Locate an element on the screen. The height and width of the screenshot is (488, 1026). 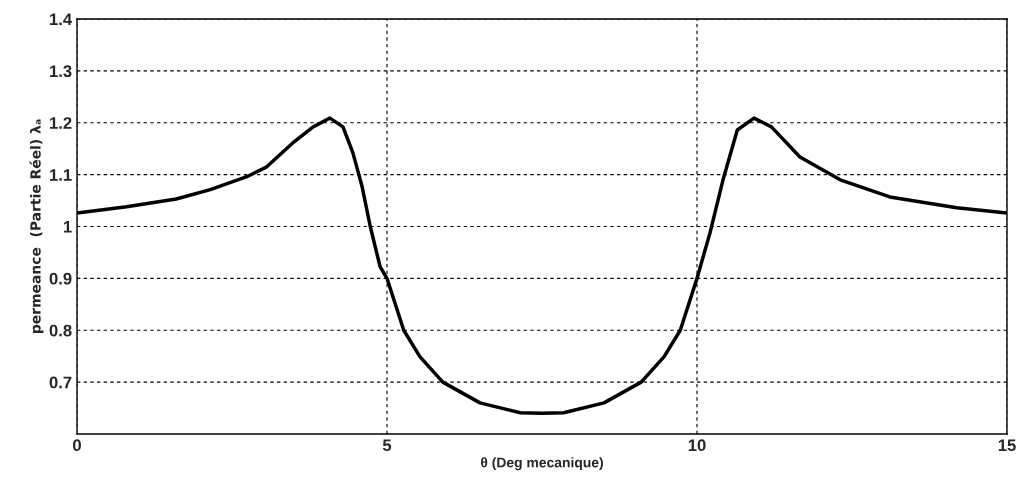
y-tick-label: 0.7 is located at coordinates (60, 382).